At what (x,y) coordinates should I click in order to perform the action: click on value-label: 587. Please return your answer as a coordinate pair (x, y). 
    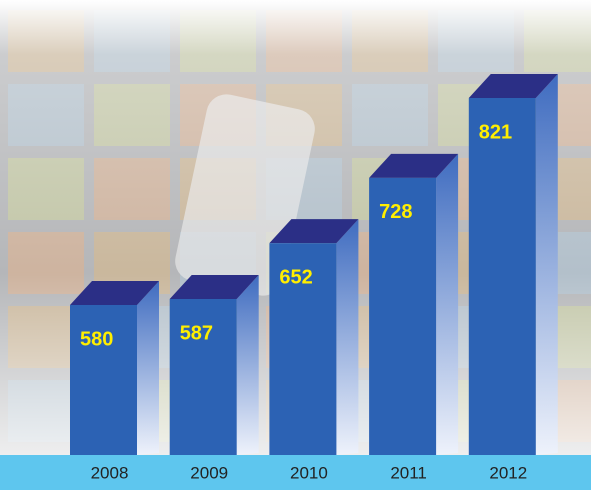
    Looking at the image, I should click on (196, 333).